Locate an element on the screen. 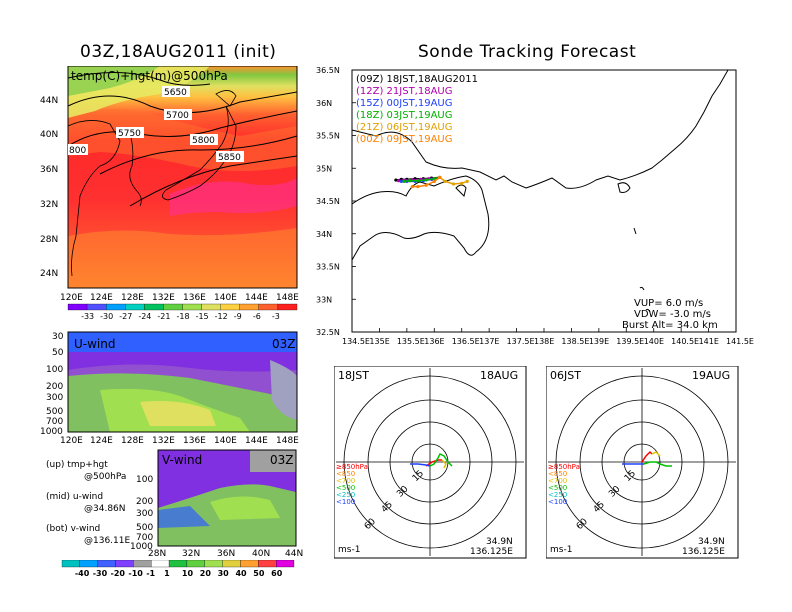 The image size is (792, 612). lon-tick-140E: 140E is located at coordinates (225, 298).